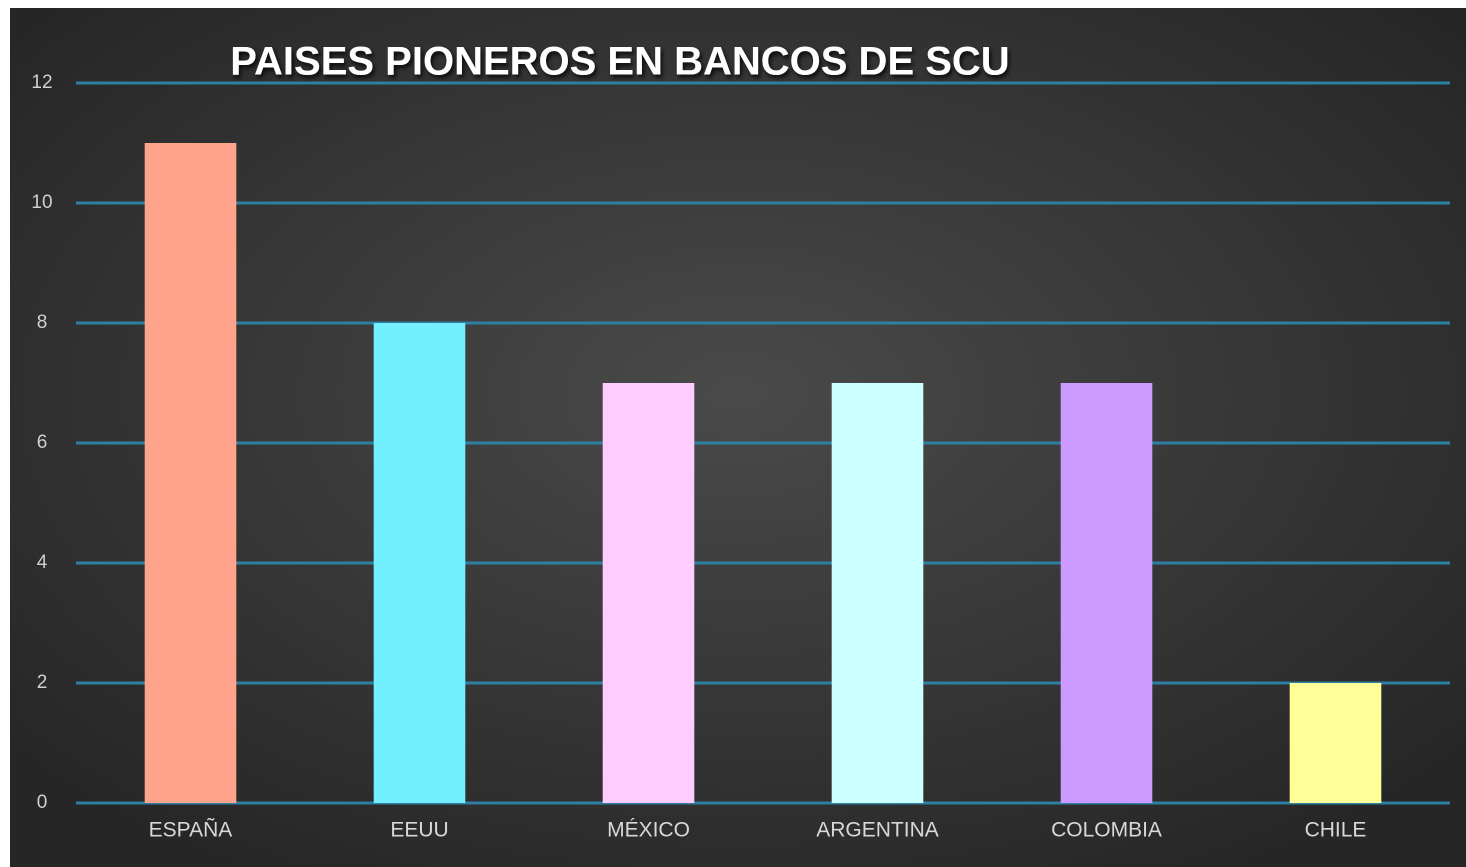 Image resolution: width=1466 pixels, height=867 pixels. I want to click on y-tick-label: 2, so click(42, 682).